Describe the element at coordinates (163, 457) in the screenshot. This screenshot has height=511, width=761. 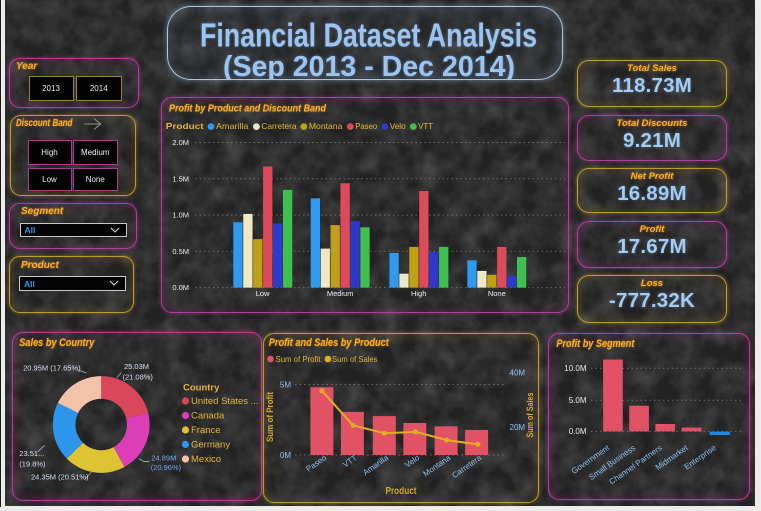
I see `svg-text: 24.89M` at that location.